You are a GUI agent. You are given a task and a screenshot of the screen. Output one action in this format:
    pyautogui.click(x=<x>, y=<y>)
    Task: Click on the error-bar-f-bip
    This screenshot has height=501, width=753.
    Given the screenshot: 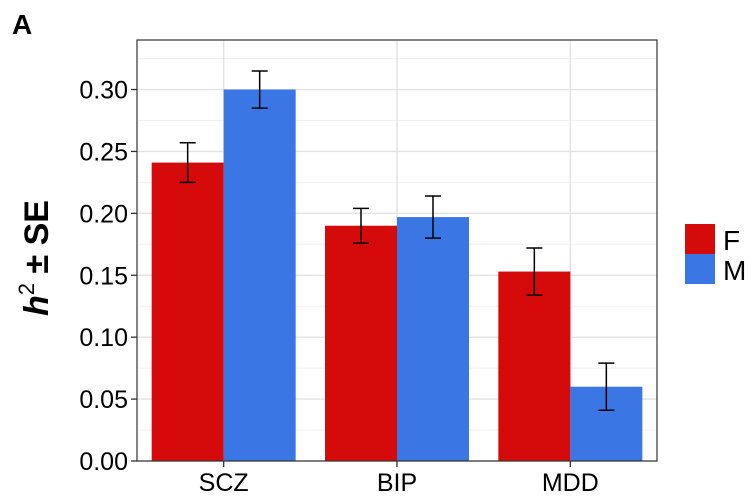 What is the action you would take?
    pyautogui.click(x=361, y=225)
    